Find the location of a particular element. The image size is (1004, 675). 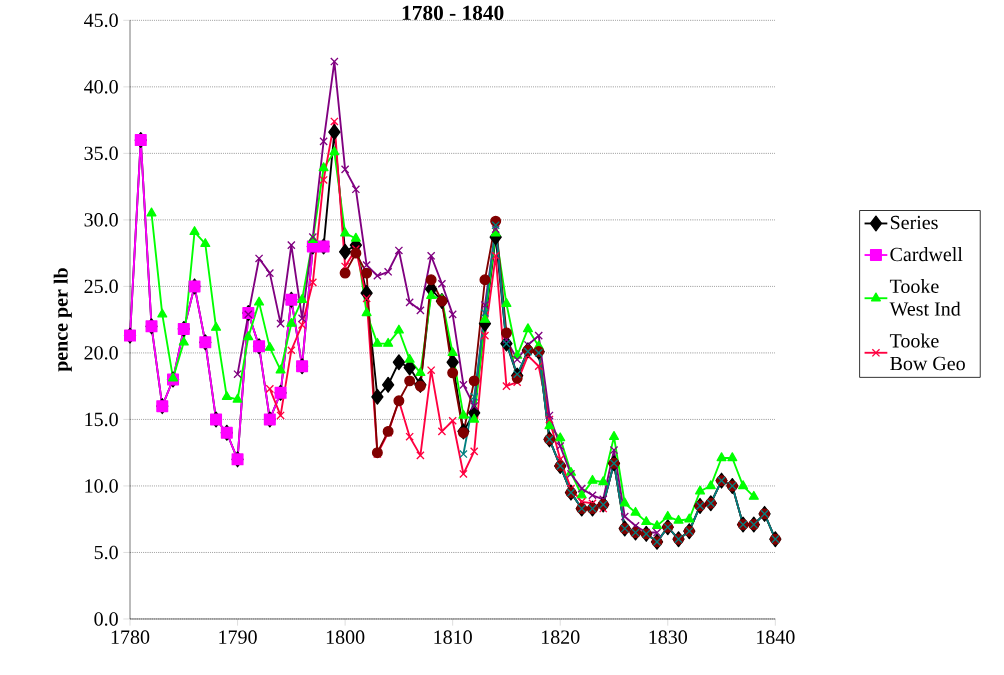

y-tick-label: 10.0 is located at coordinates (101, 486).